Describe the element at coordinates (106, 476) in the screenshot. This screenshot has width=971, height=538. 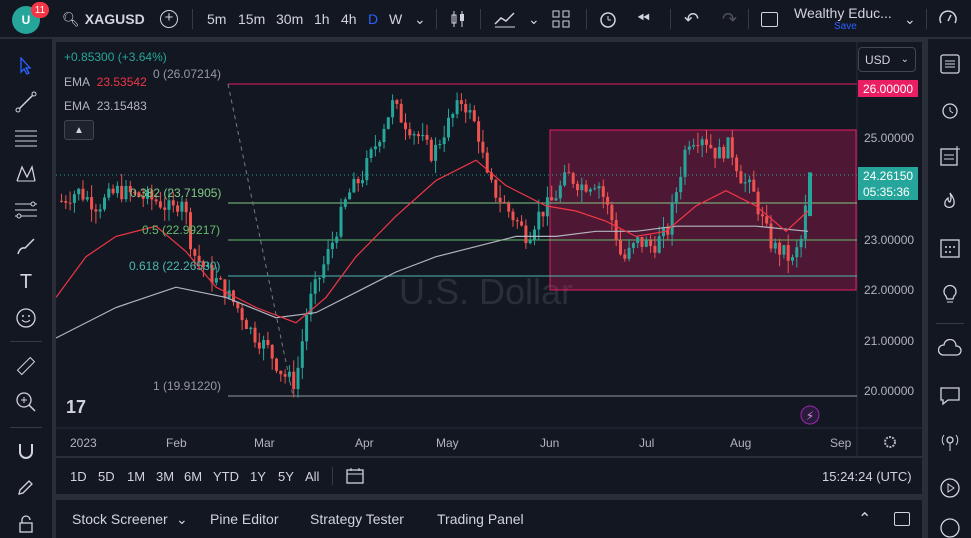
I see `range-5d: 5D` at that location.